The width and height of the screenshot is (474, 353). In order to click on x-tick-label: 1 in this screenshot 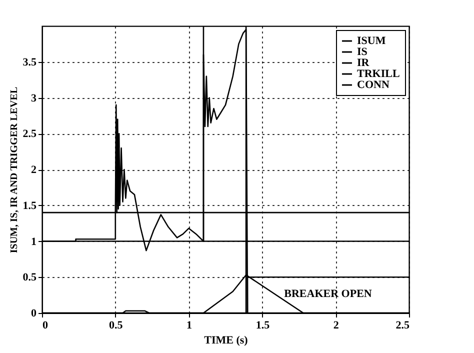, I will do `click(189, 326)`.